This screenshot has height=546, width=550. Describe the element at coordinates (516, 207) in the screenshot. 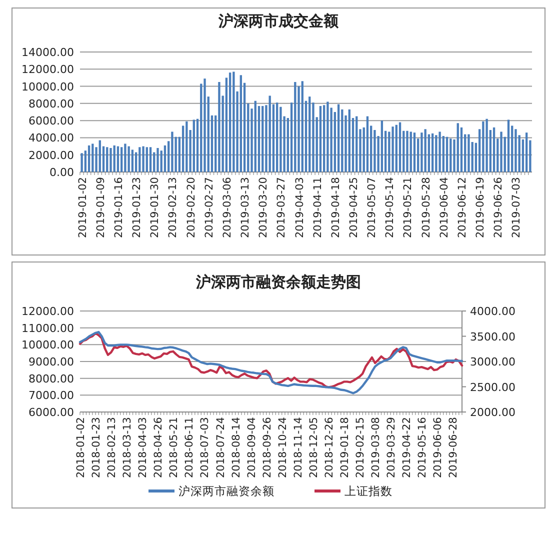

I see `x-tick-label: 2019-07-03` at that location.